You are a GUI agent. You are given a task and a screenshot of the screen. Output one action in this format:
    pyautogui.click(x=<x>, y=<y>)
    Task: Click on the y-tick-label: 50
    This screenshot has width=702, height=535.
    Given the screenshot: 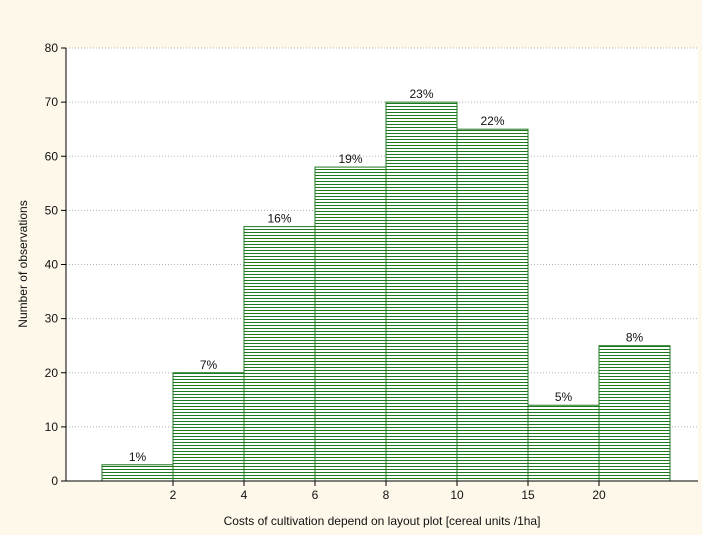 What is the action you would take?
    pyautogui.click(x=52, y=210)
    